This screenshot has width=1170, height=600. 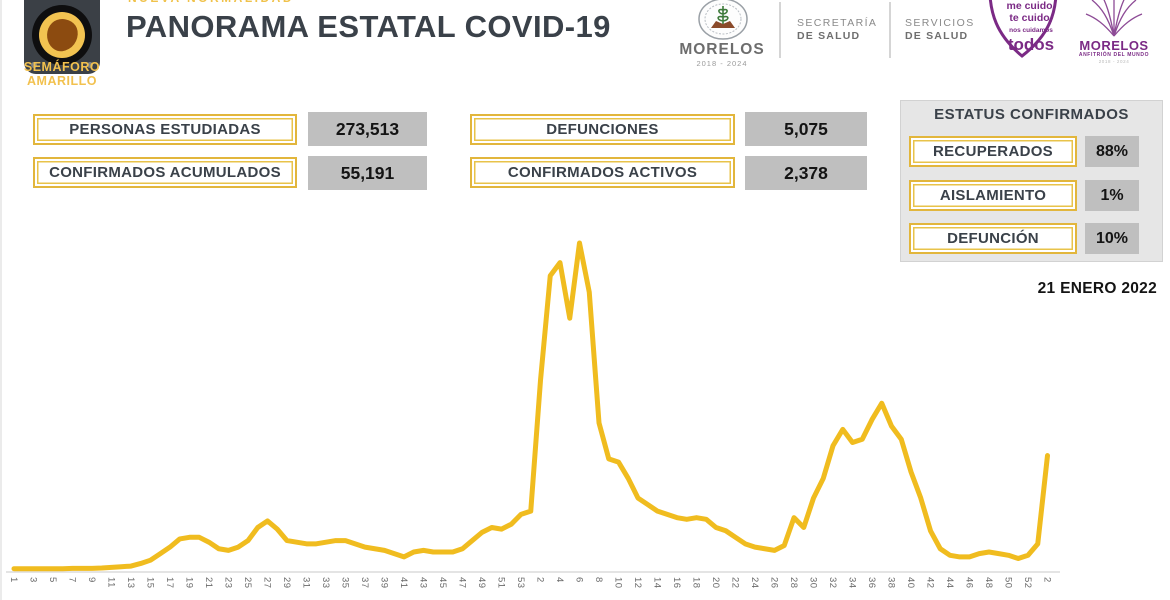 I want to click on traffic-light-icon, so click(x=62, y=37).